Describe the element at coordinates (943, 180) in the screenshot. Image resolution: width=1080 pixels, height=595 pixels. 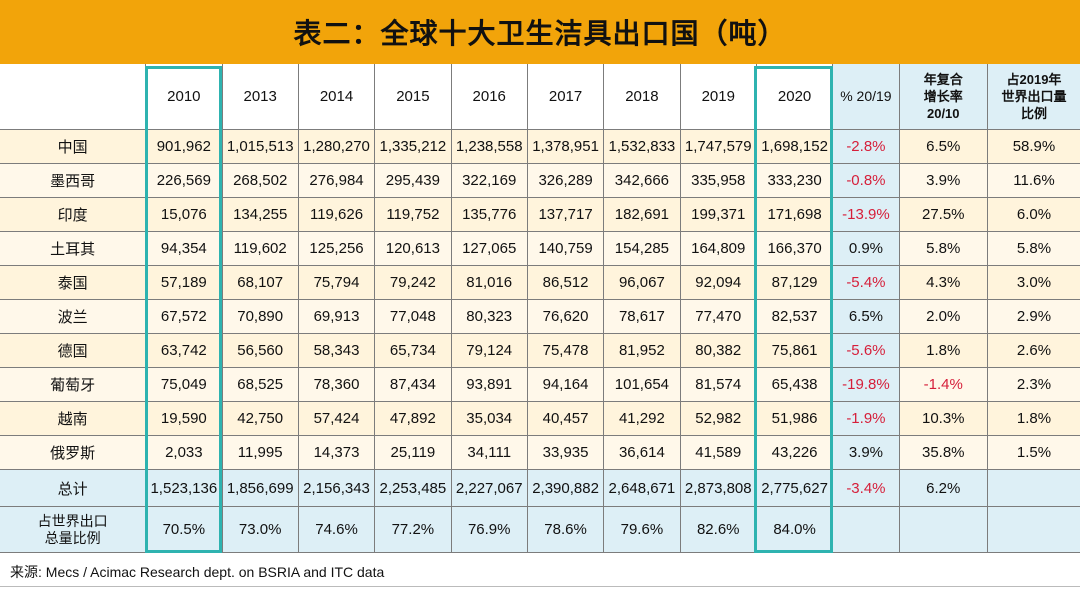
I see `cagr-cell: 3.9%` at that location.